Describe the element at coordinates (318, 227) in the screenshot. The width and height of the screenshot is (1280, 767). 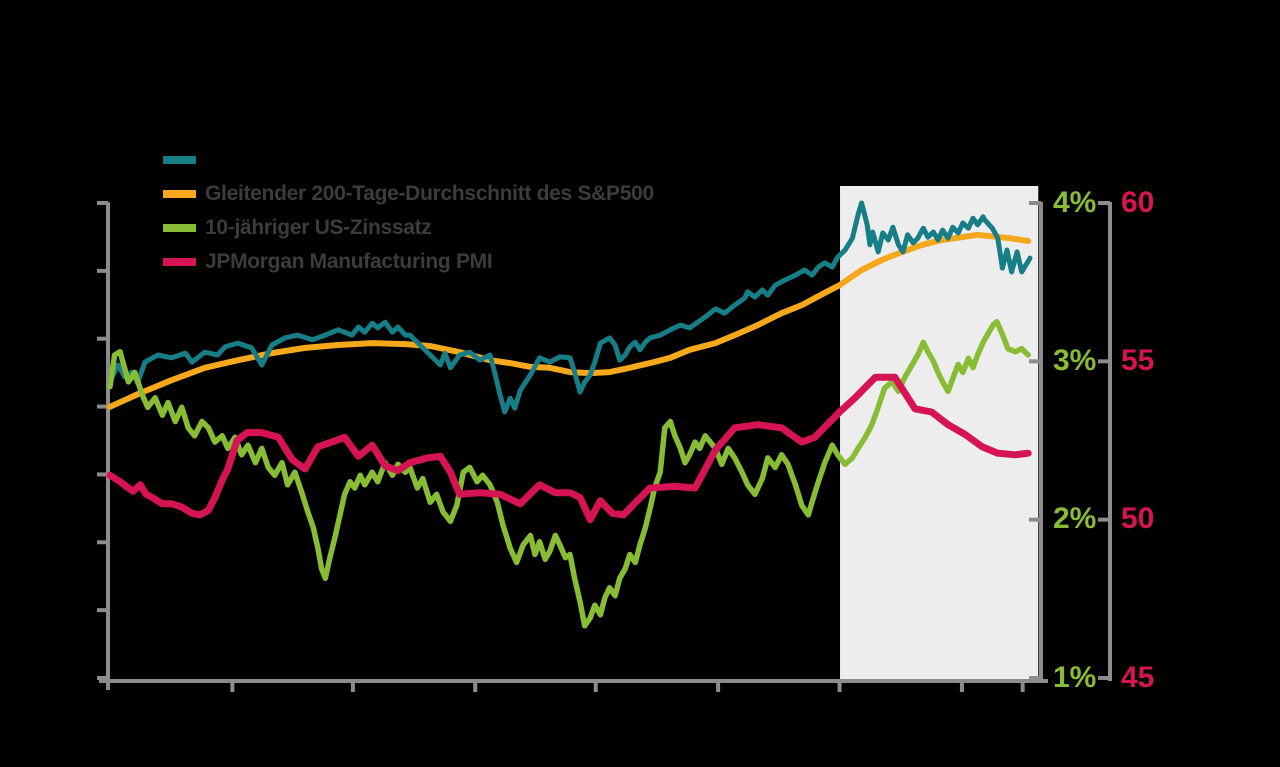
I see `legend-label-us10y: 10-jähriger US-Zinssatz` at that location.